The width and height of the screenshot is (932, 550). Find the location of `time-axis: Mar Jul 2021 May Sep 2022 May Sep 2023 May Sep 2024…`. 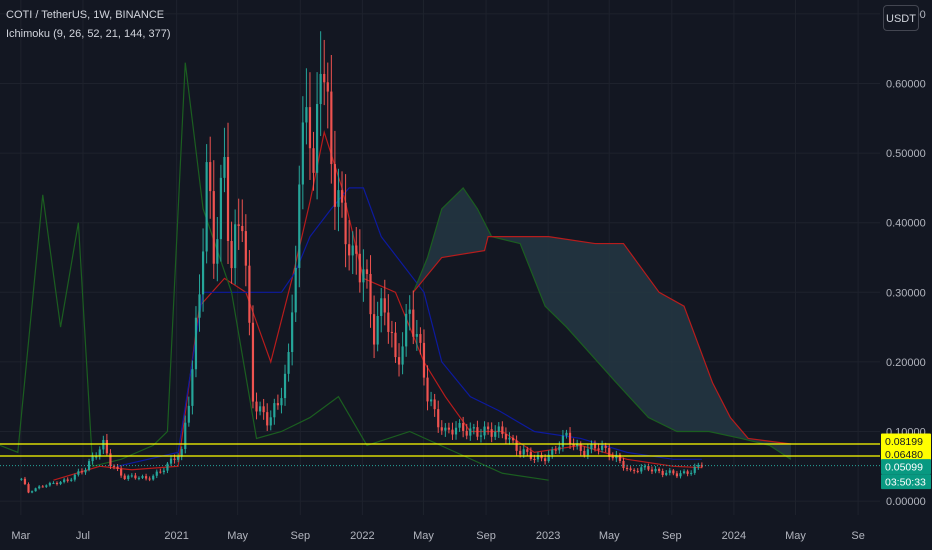

time-axis: Mar Jul 2021 May Sep 2022 May Sep 2023 May Sep 2024… is located at coordinates (466, 532).